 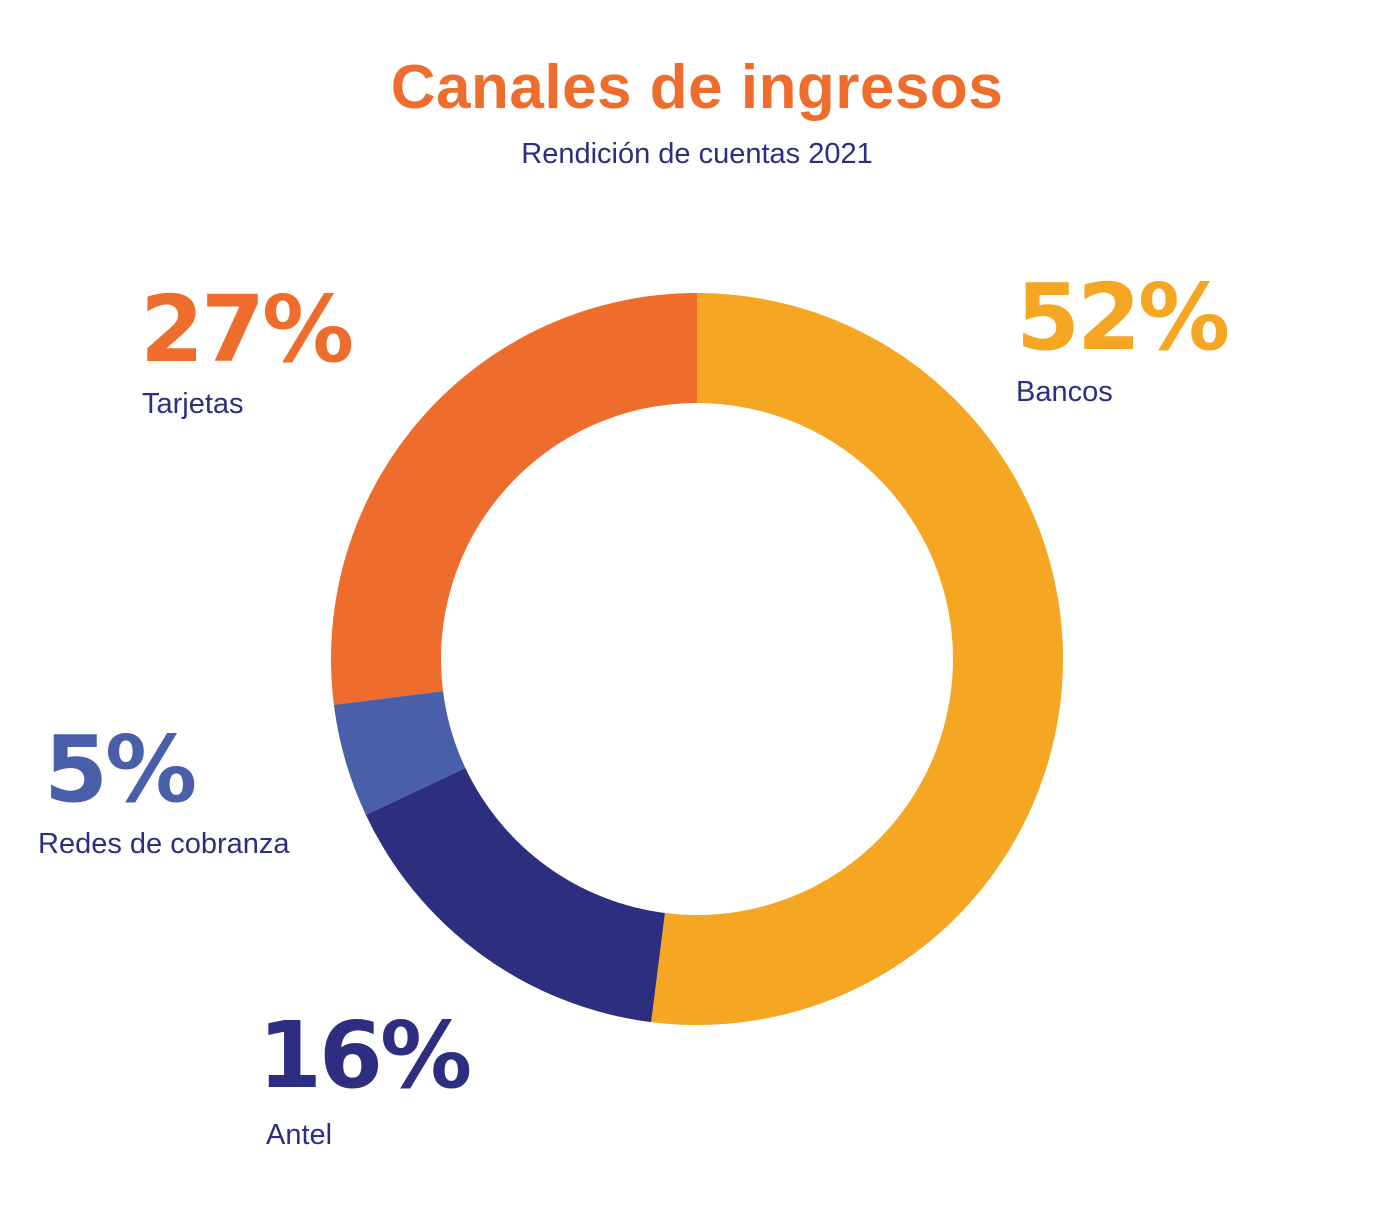 What do you see at coordinates (1123, 317) in the screenshot?
I see `bancos-percent: 52%` at bounding box center [1123, 317].